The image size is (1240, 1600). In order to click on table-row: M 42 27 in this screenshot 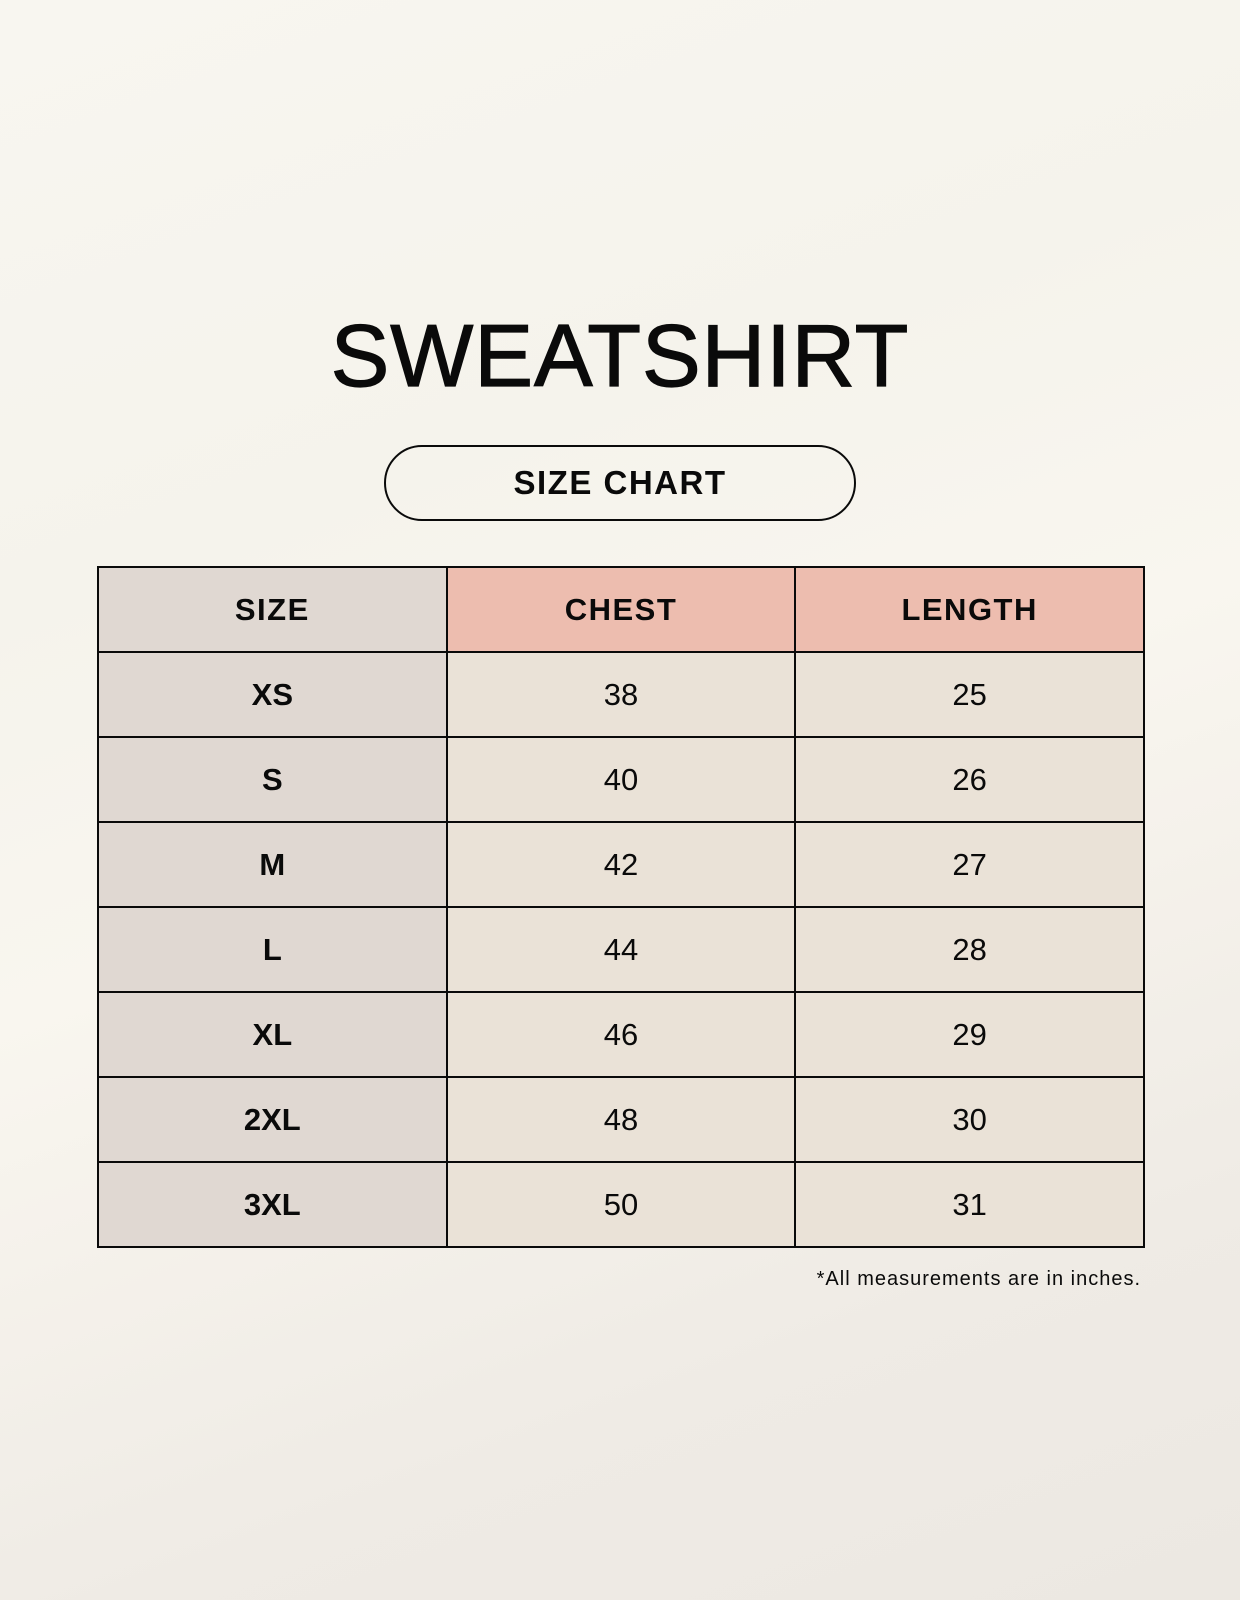, I will do `click(621, 864)`.